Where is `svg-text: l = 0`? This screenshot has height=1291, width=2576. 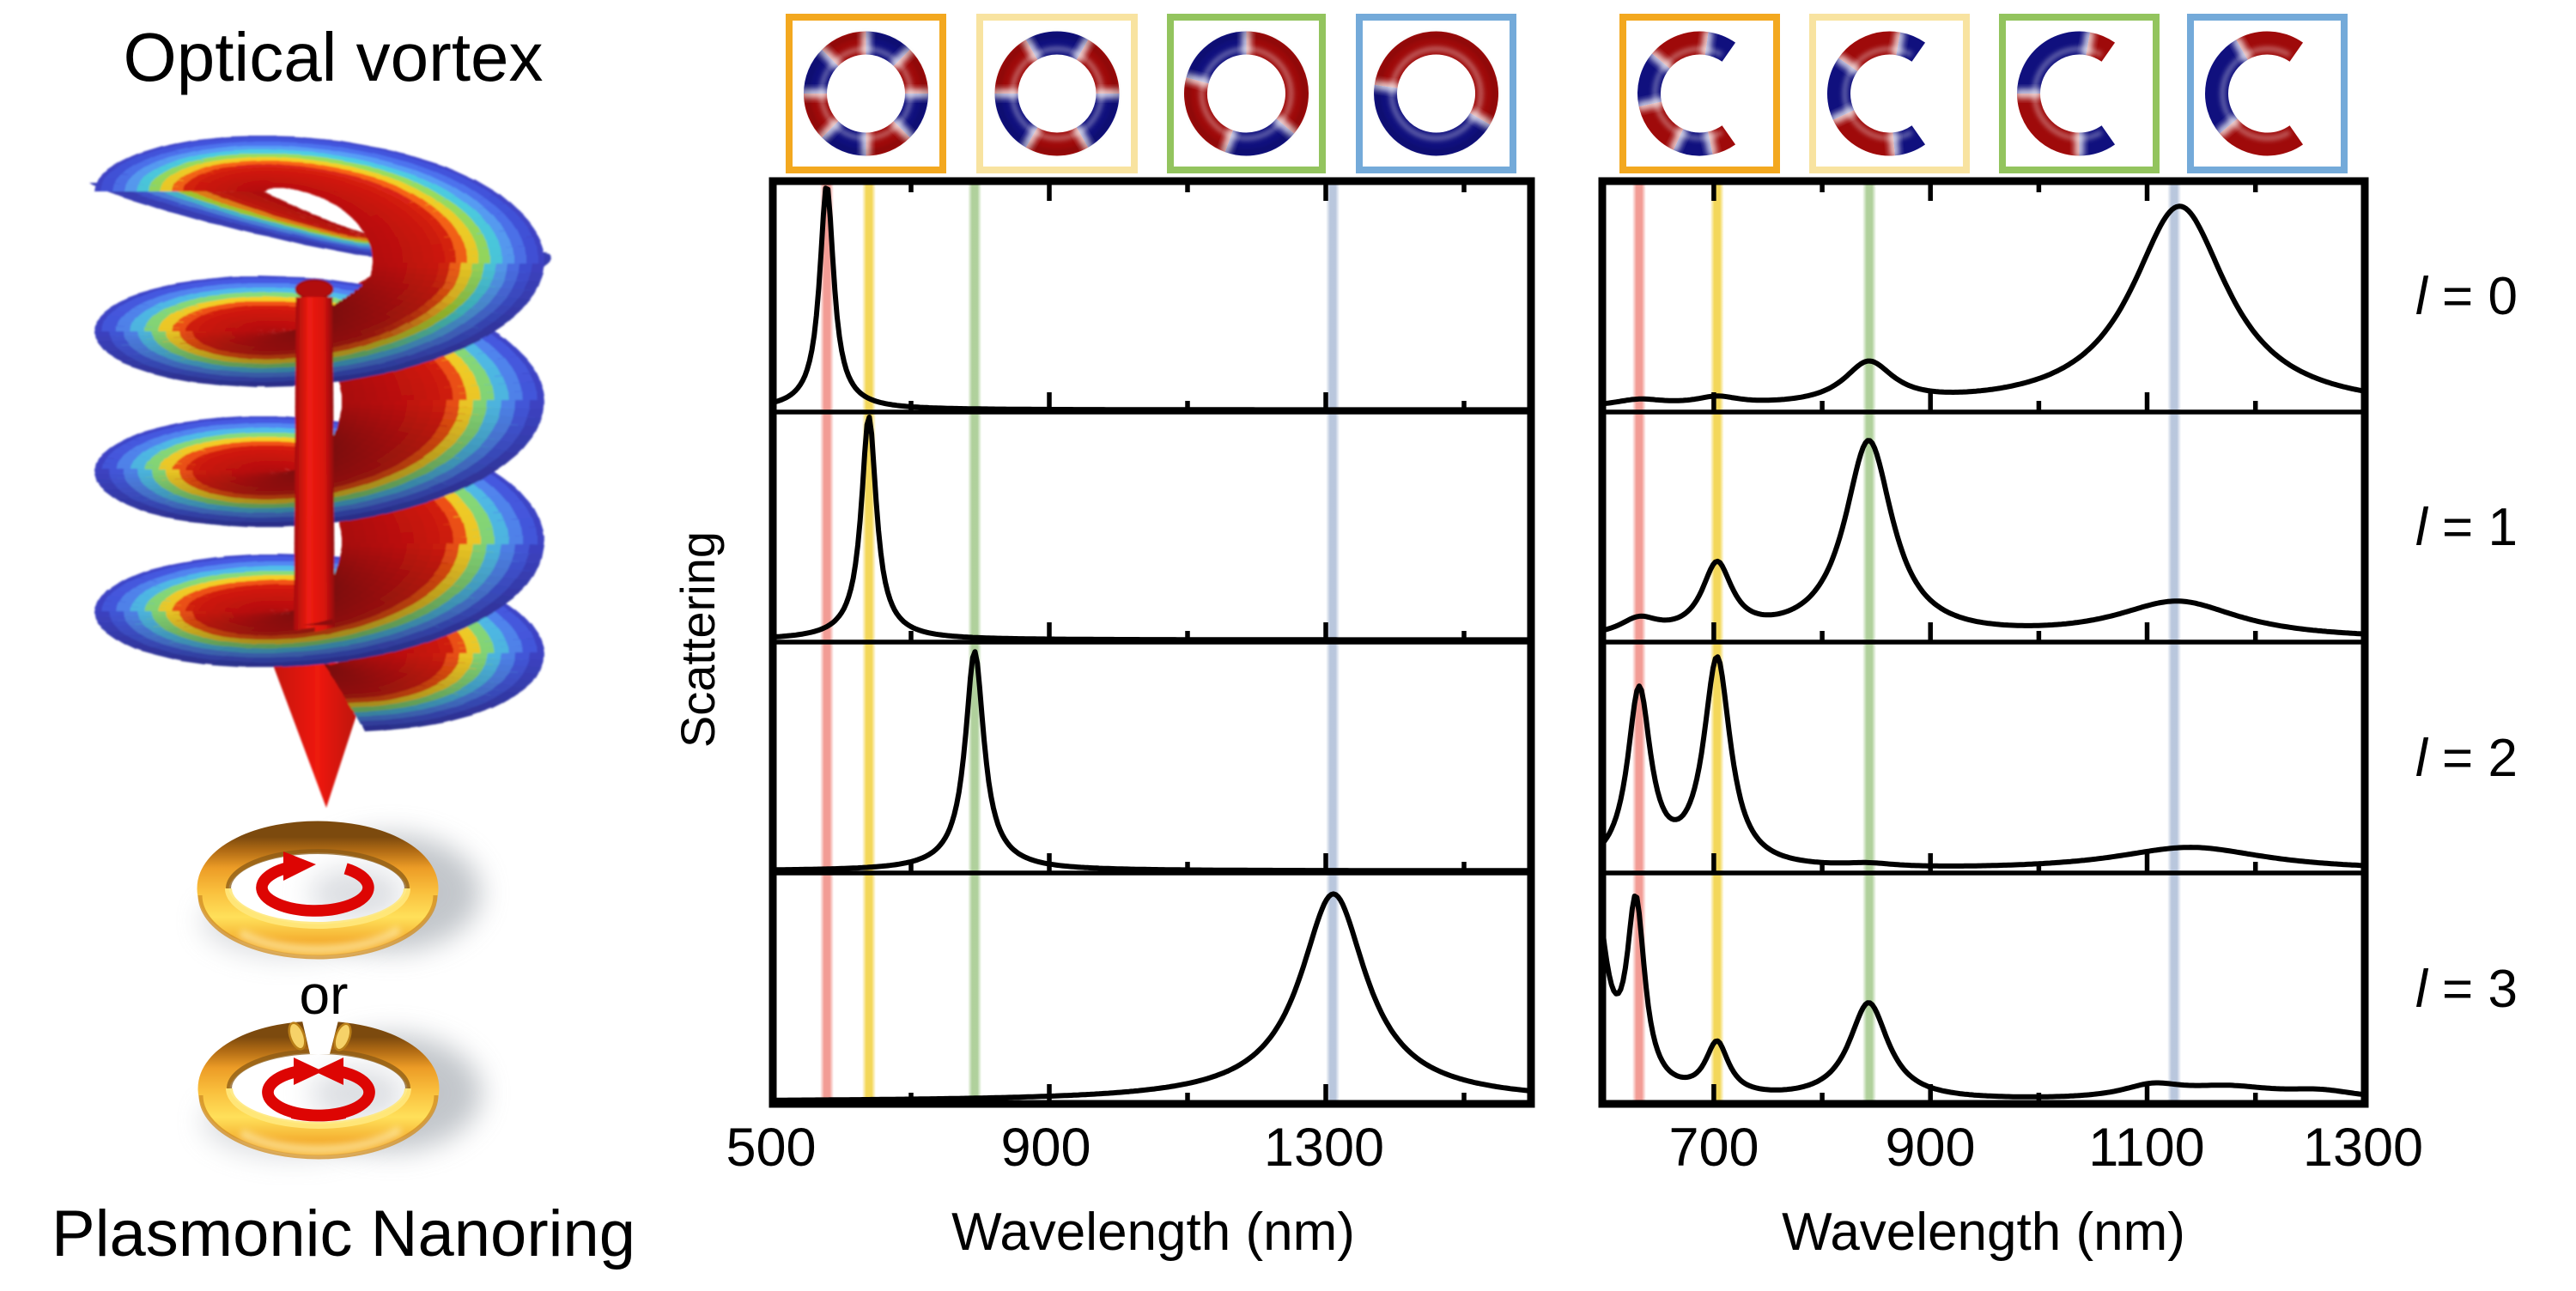
svg-text: l = 0 is located at coordinates (2466, 296).